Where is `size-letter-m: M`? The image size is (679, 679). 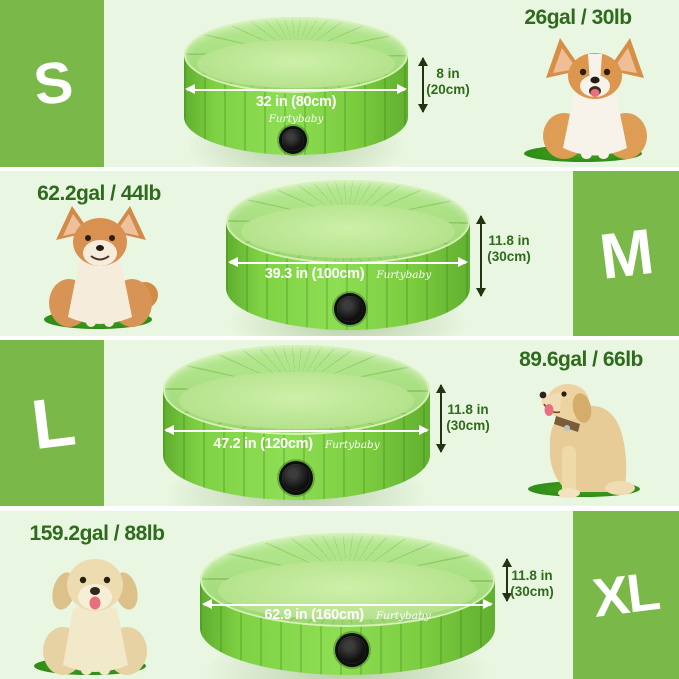 size-letter-m: M is located at coordinates (626, 253).